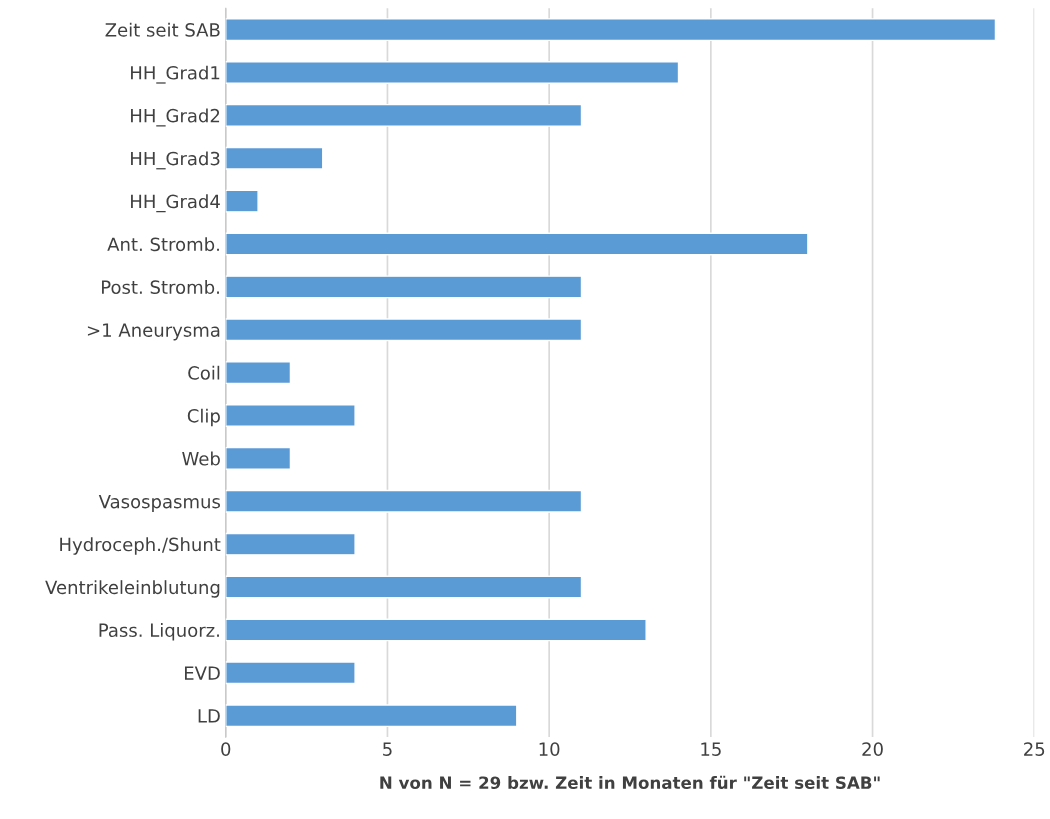 The height and width of the screenshot is (819, 1050). What do you see at coordinates (204, 372) in the screenshot?
I see `y-tick-label: Coil` at bounding box center [204, 372].